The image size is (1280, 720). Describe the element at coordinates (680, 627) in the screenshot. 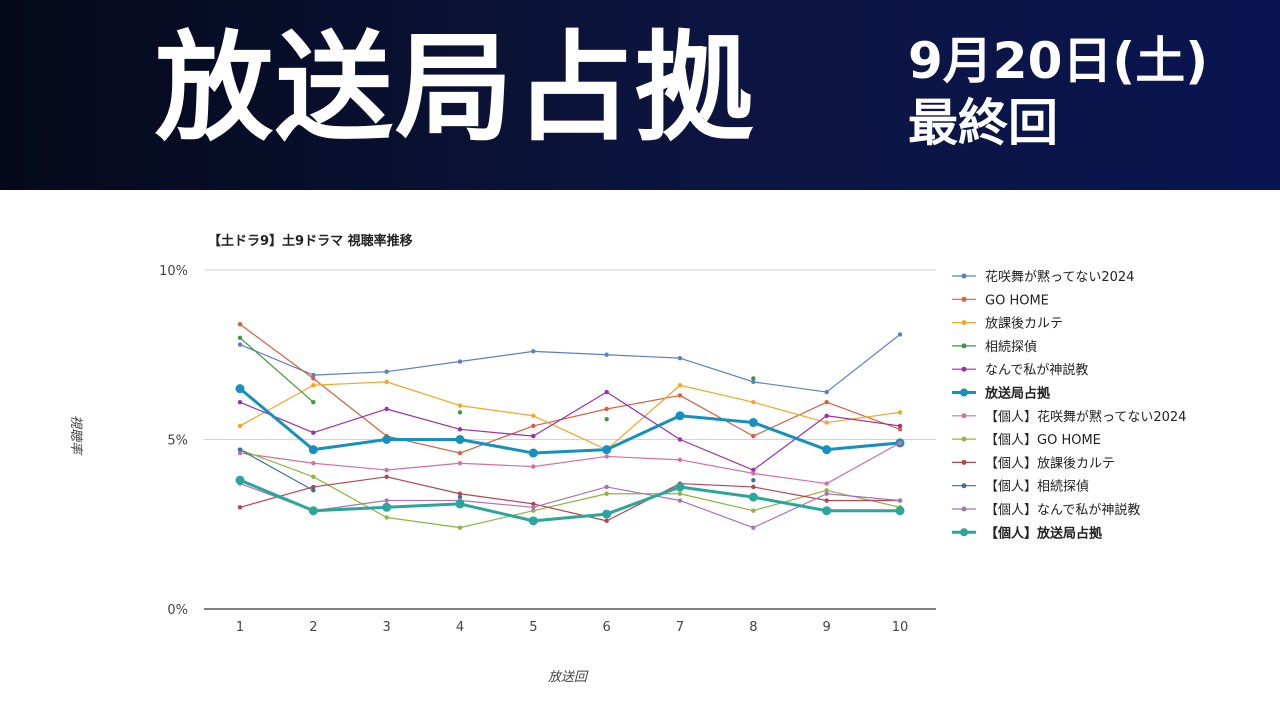

I see `x-tick-label: 7` at that location.